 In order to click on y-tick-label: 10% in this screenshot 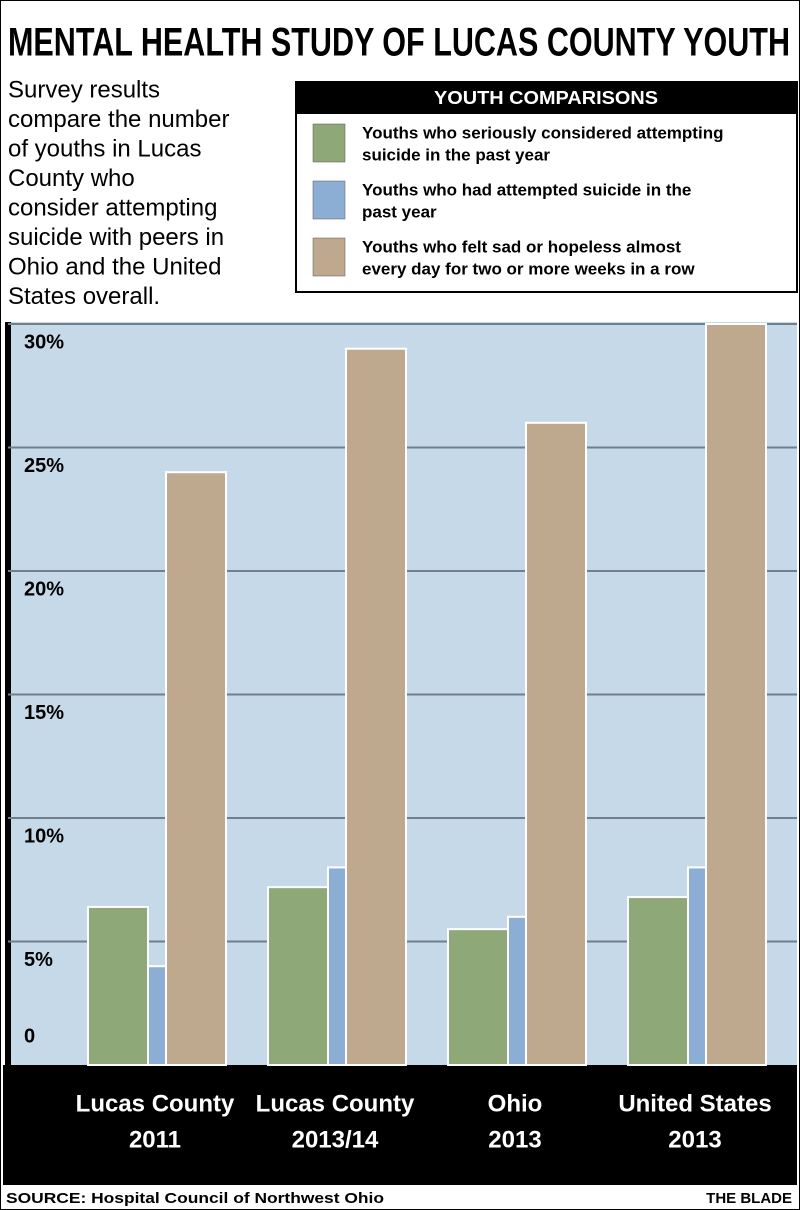, I will do `click(44, 836)`.